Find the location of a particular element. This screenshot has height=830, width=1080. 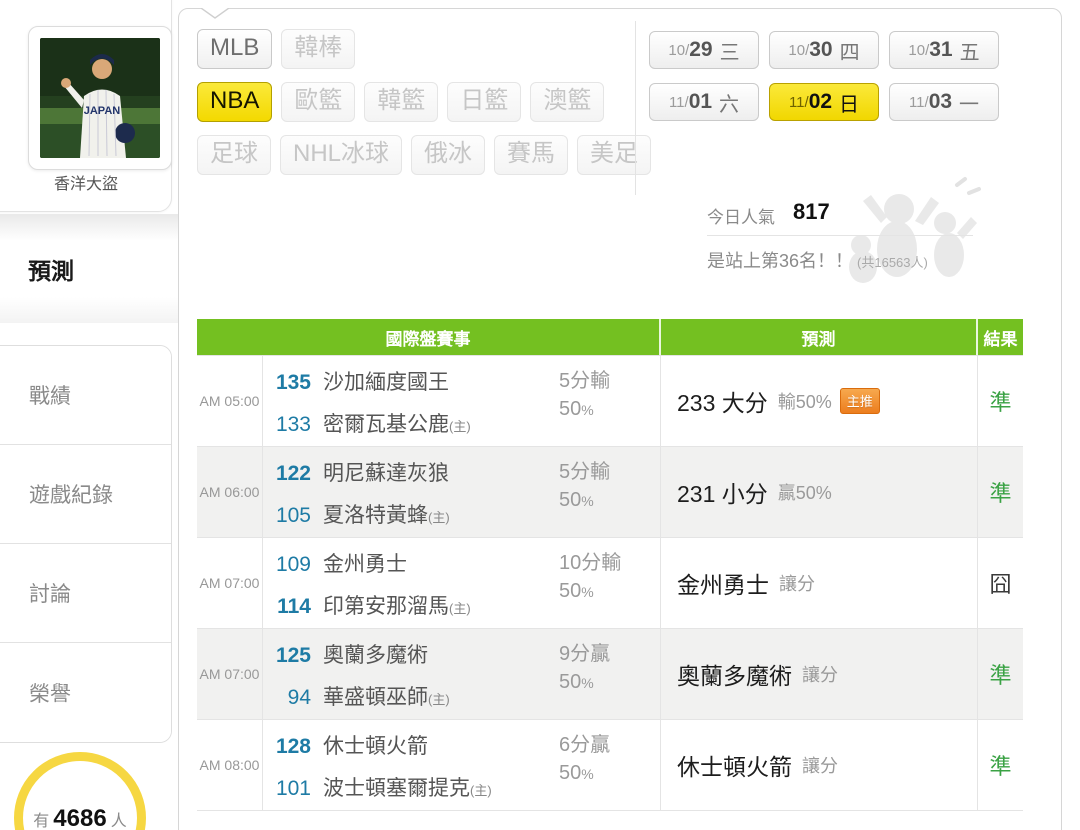

today-popularity-label: 今日人氣 is located at coordinates (741, 217).